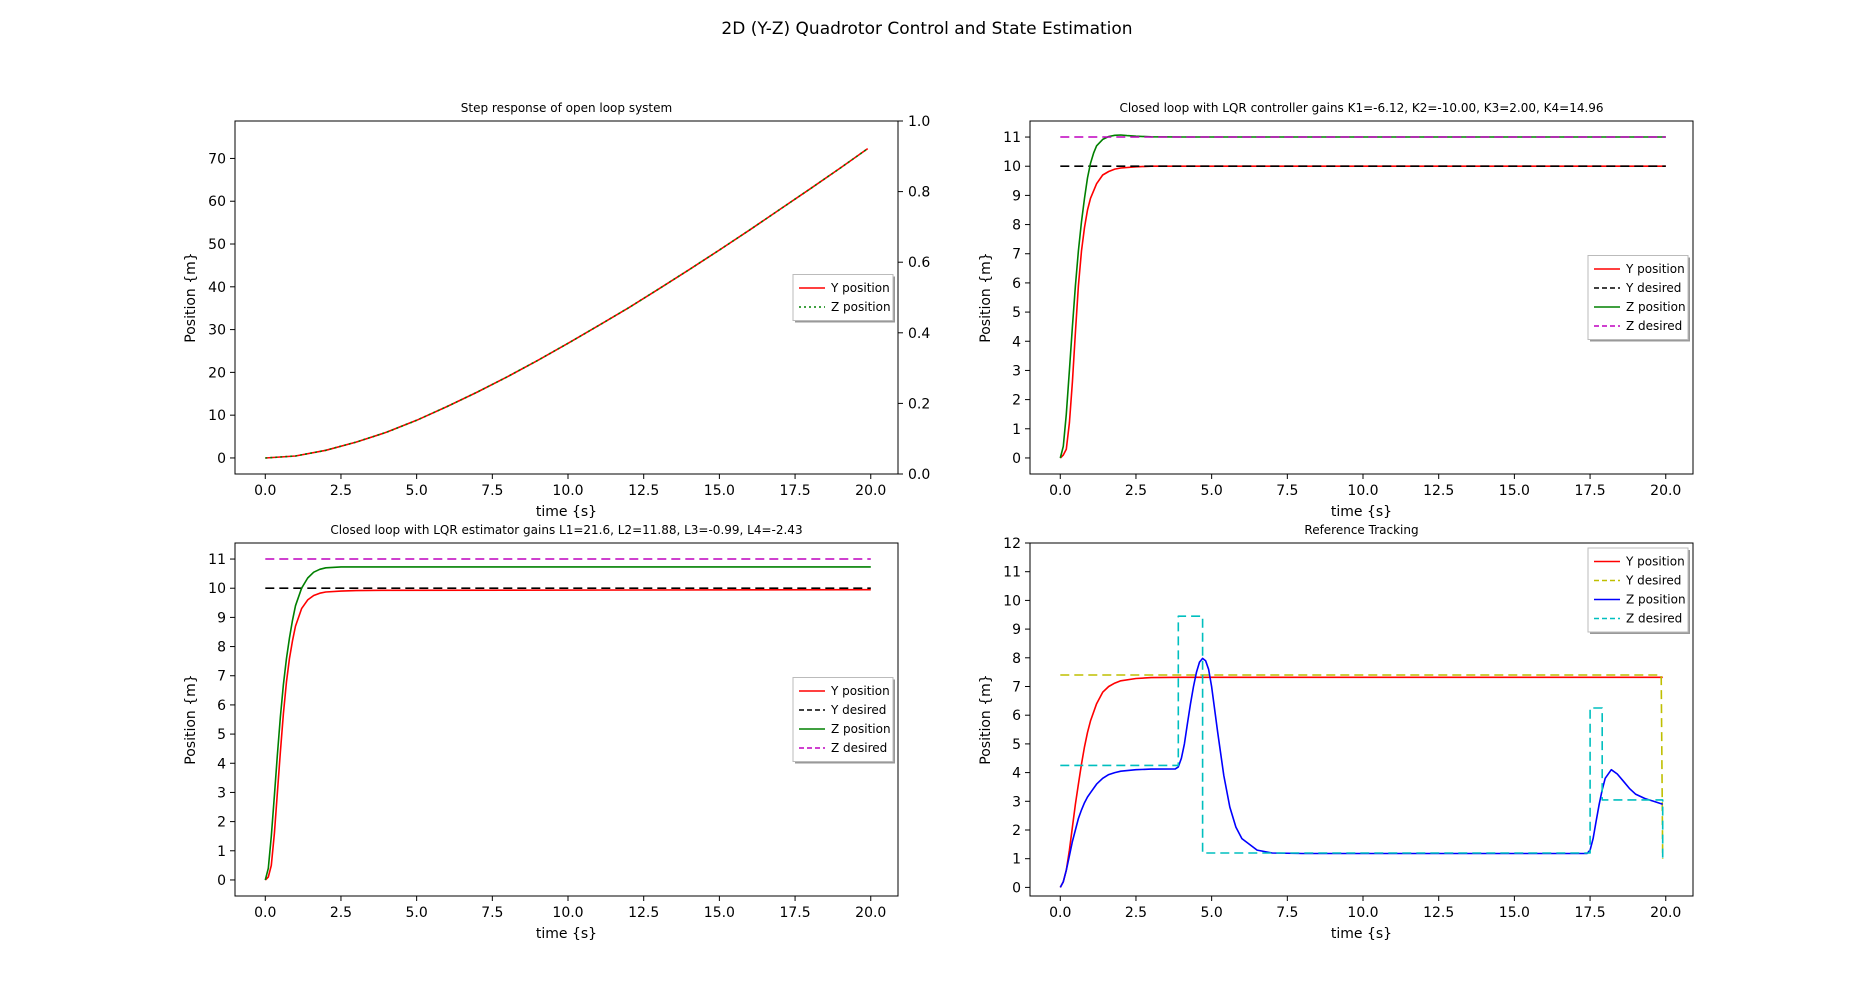  Describe the element at coordinates (919, 404) in the screenshot. I see `y2-tick-label: 0.2` at that location.